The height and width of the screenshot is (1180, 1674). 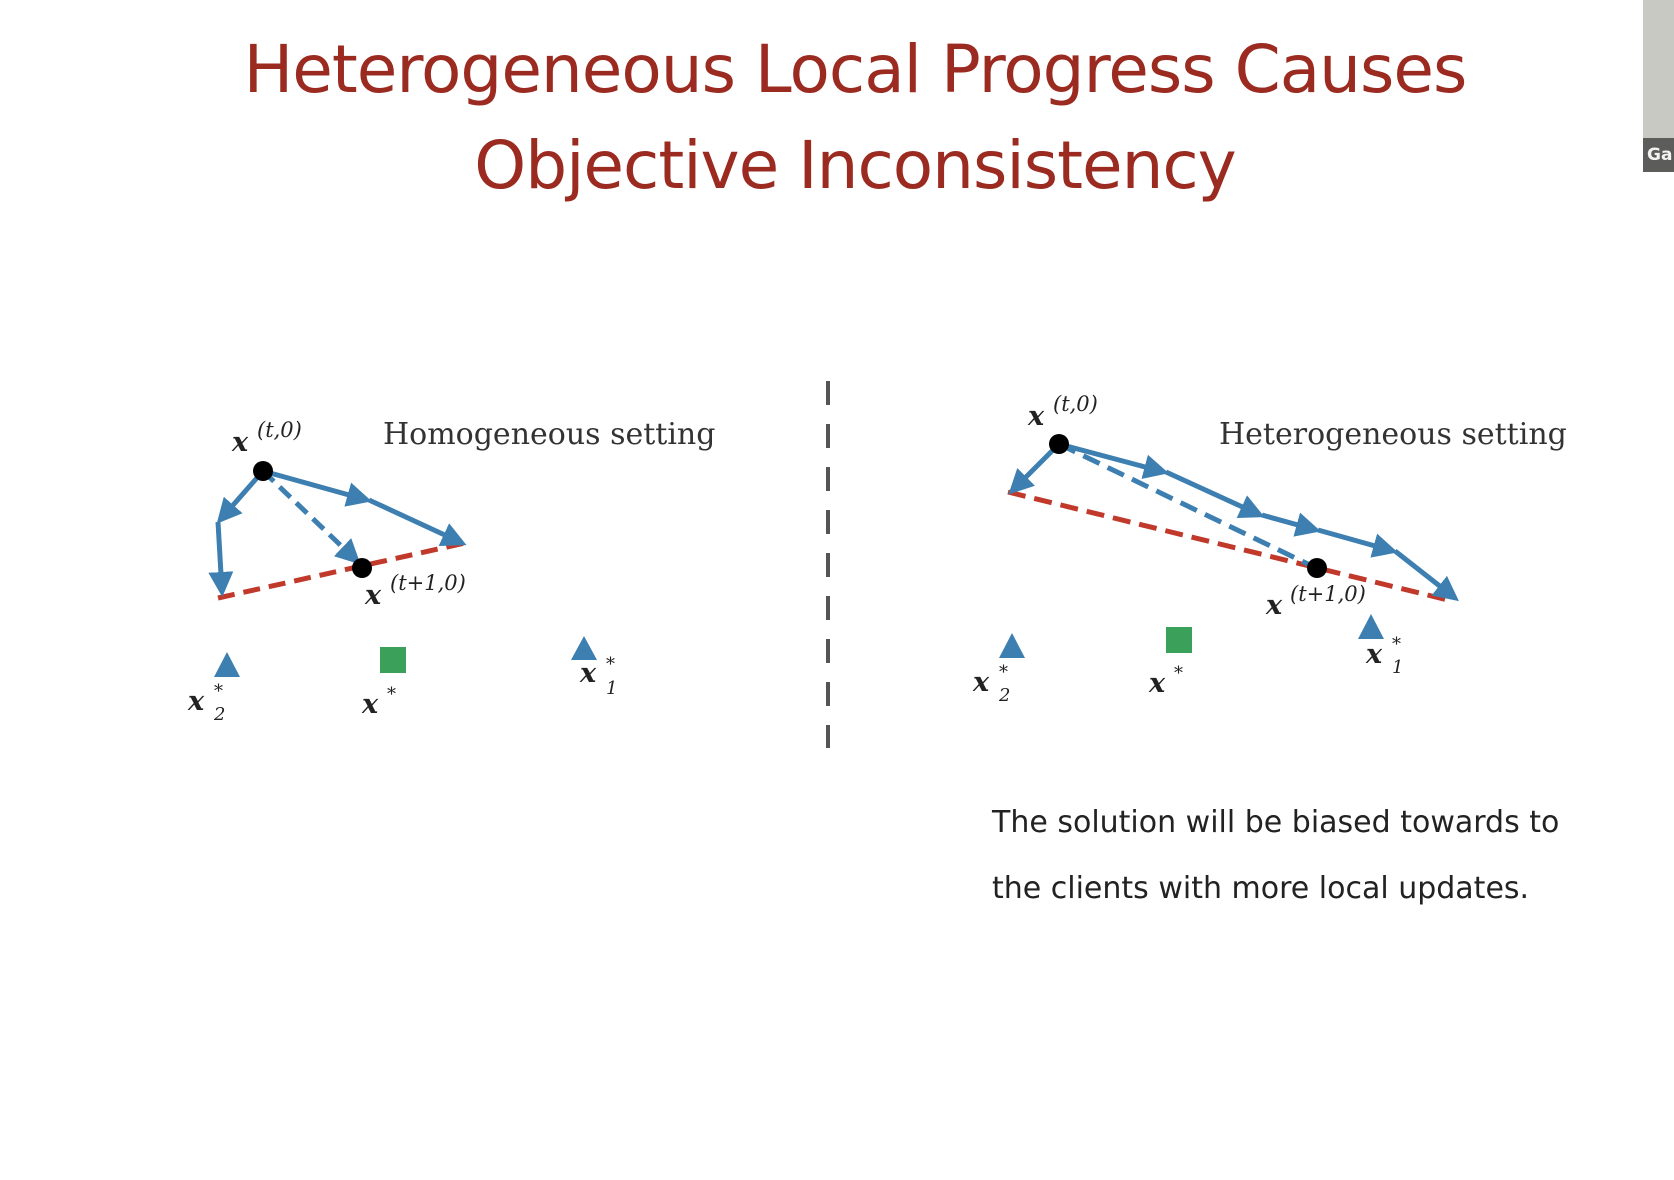 I want to click on slide-title-line-1: Heterogeneous Local Progress Causes, so click(x=855, y=69).